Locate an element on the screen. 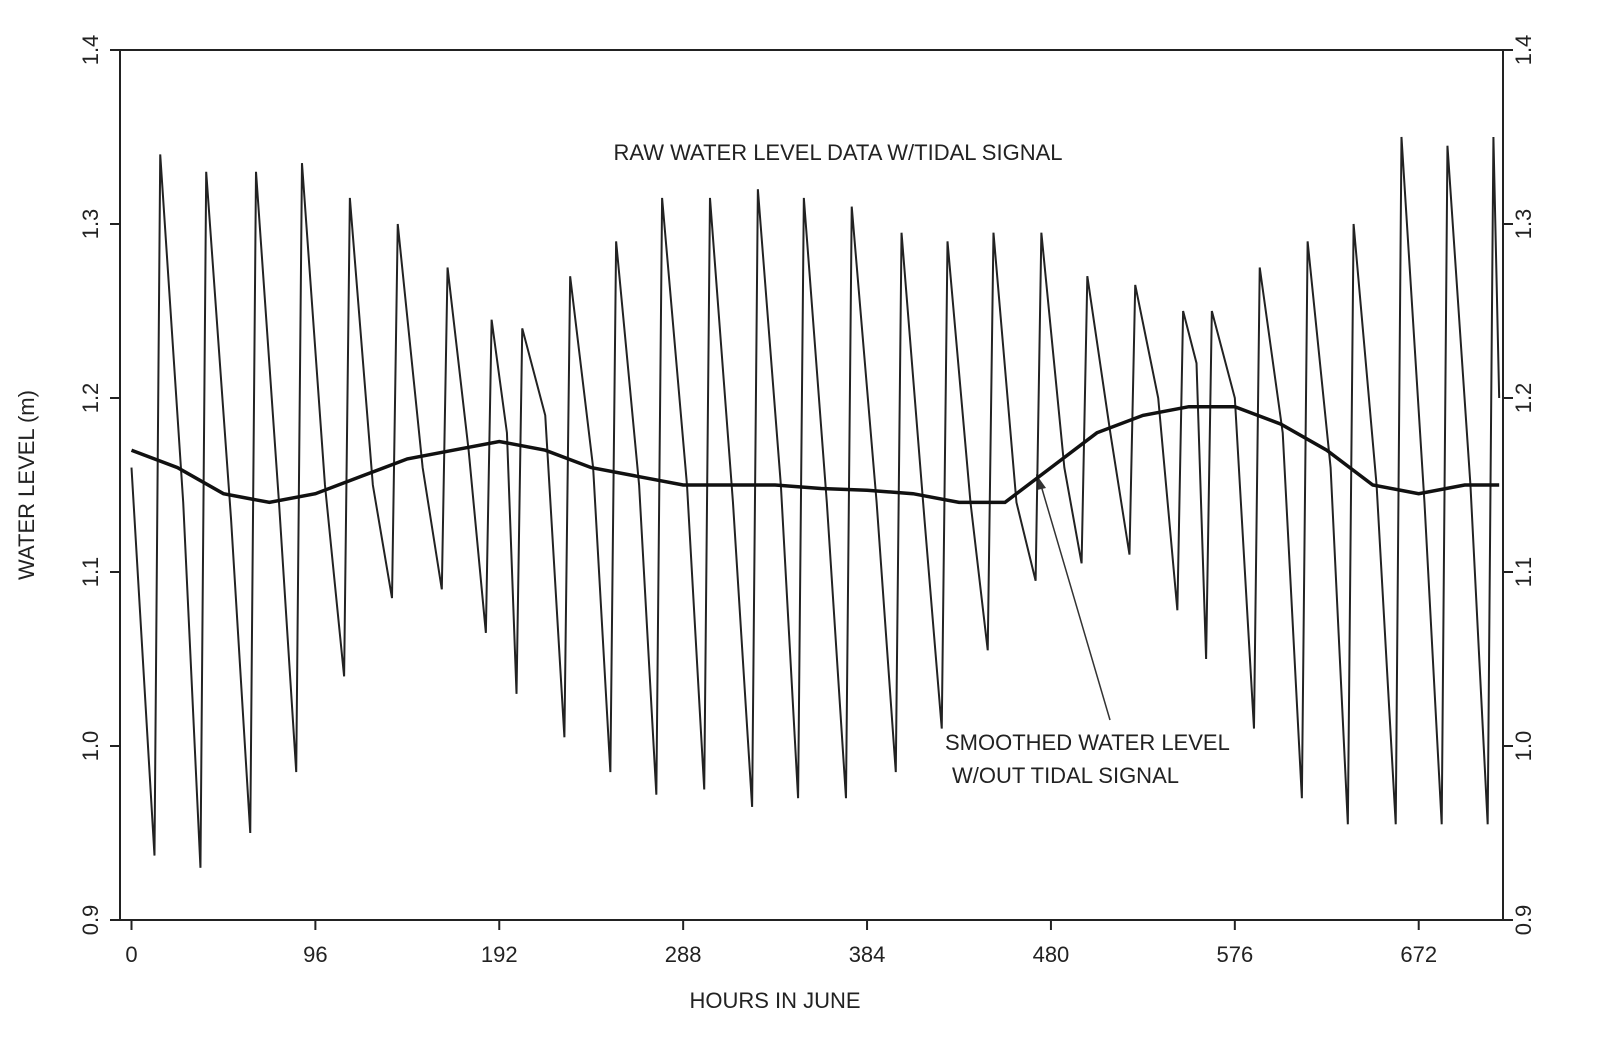 The height and width of the screenshot is (1044, 1609). y2-tick-label: 1.3 is located at coordinates (1523, 224).